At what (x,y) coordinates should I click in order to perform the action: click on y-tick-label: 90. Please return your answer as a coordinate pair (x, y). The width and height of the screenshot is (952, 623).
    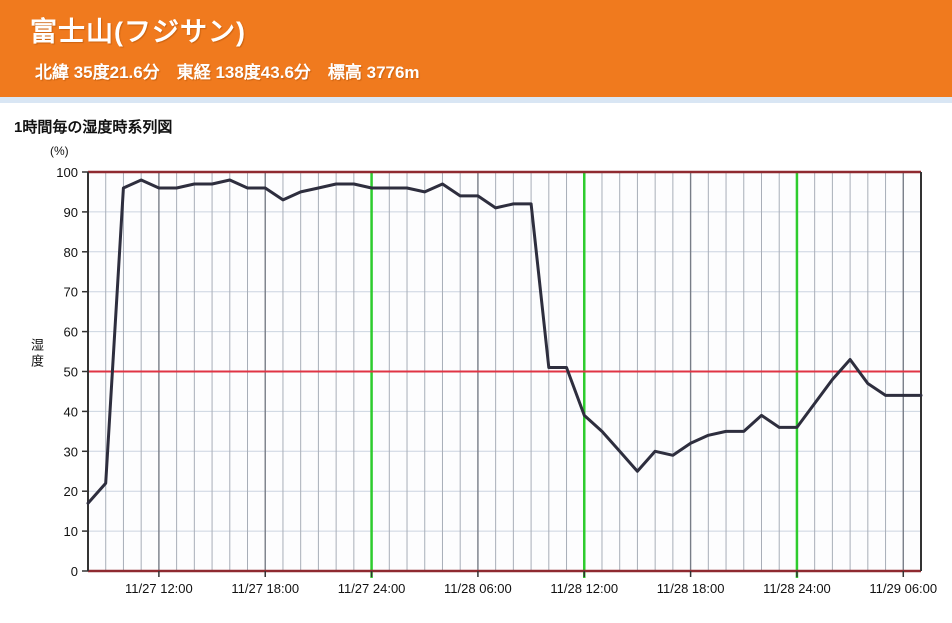
    Looking at the image, I should click on (71, 212).